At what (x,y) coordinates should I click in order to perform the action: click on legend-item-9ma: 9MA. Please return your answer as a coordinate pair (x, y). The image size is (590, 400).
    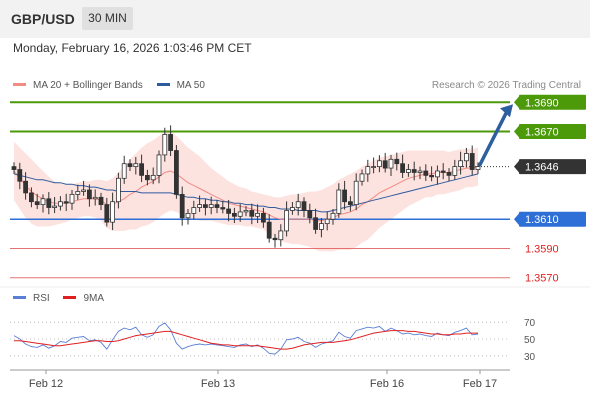
    Looking at the image, I should click on (83, 298).